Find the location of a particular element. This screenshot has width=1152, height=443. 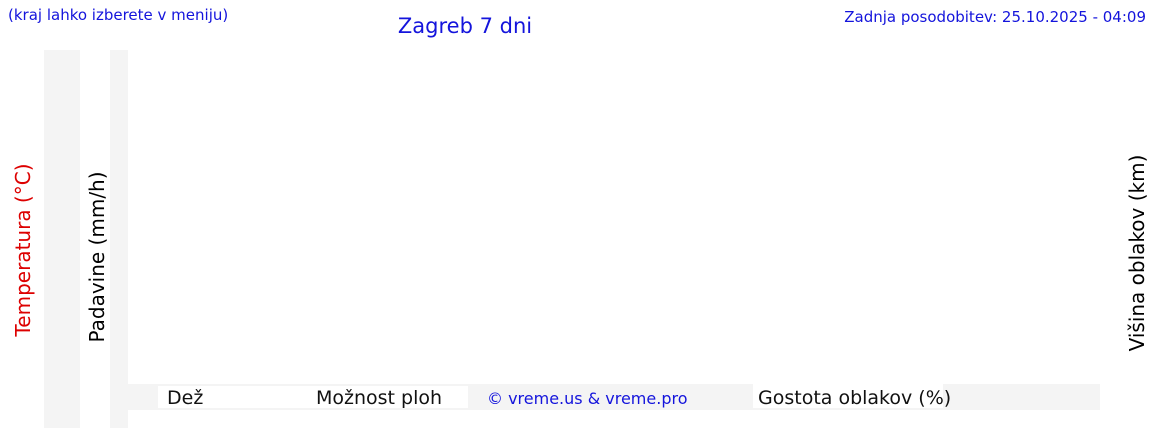

legend-showers-bg is located at coordinates (388, 397).